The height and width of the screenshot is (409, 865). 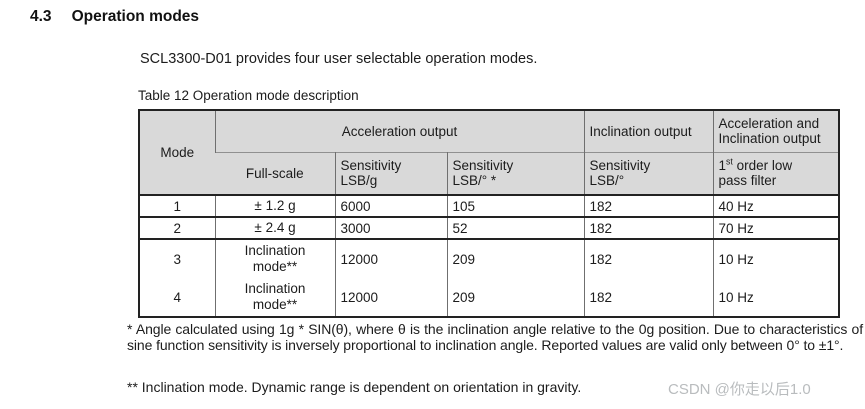 What do you see at coordinates (274, 206) in the screenshot?
I see `cell-full-scale: ± 1.2 g` at bounding box center [274, 206].